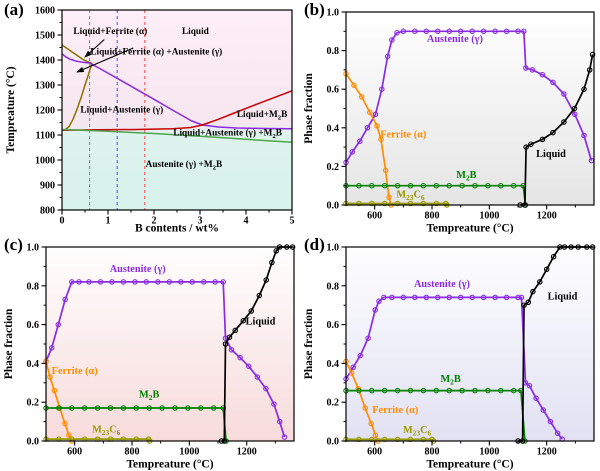 This screenshot has height=471, width=600. Describe the element at coordinates (154, 221) in the screenshot. I see `x-tick-label: 2` at that location.